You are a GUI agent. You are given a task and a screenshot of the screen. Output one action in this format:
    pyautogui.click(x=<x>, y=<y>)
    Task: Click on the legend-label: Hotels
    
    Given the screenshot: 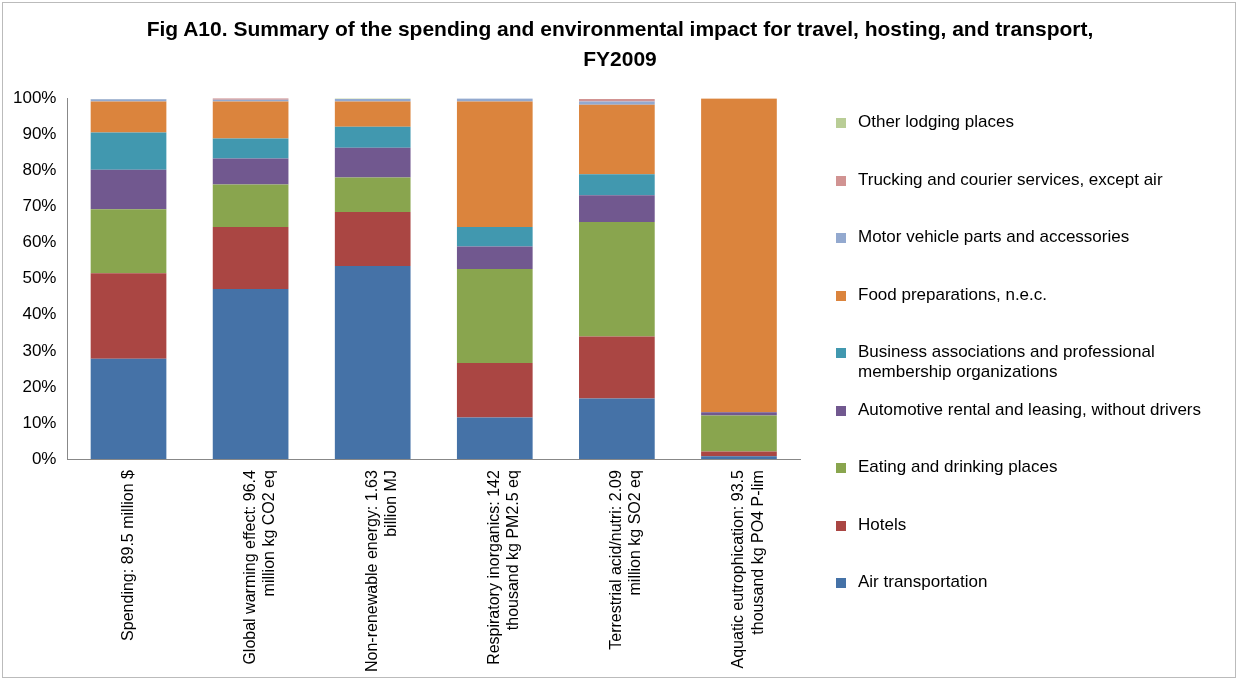 What is the action you would take?
    pyautogui.click(x=882, y=524)
    